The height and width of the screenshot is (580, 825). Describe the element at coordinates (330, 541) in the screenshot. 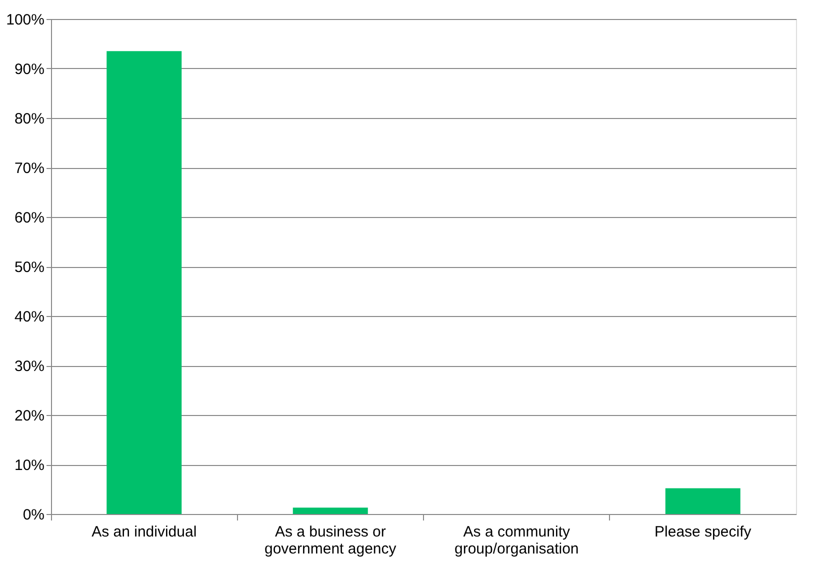

I see `x-tick-label: As a business or government agency` at that location.